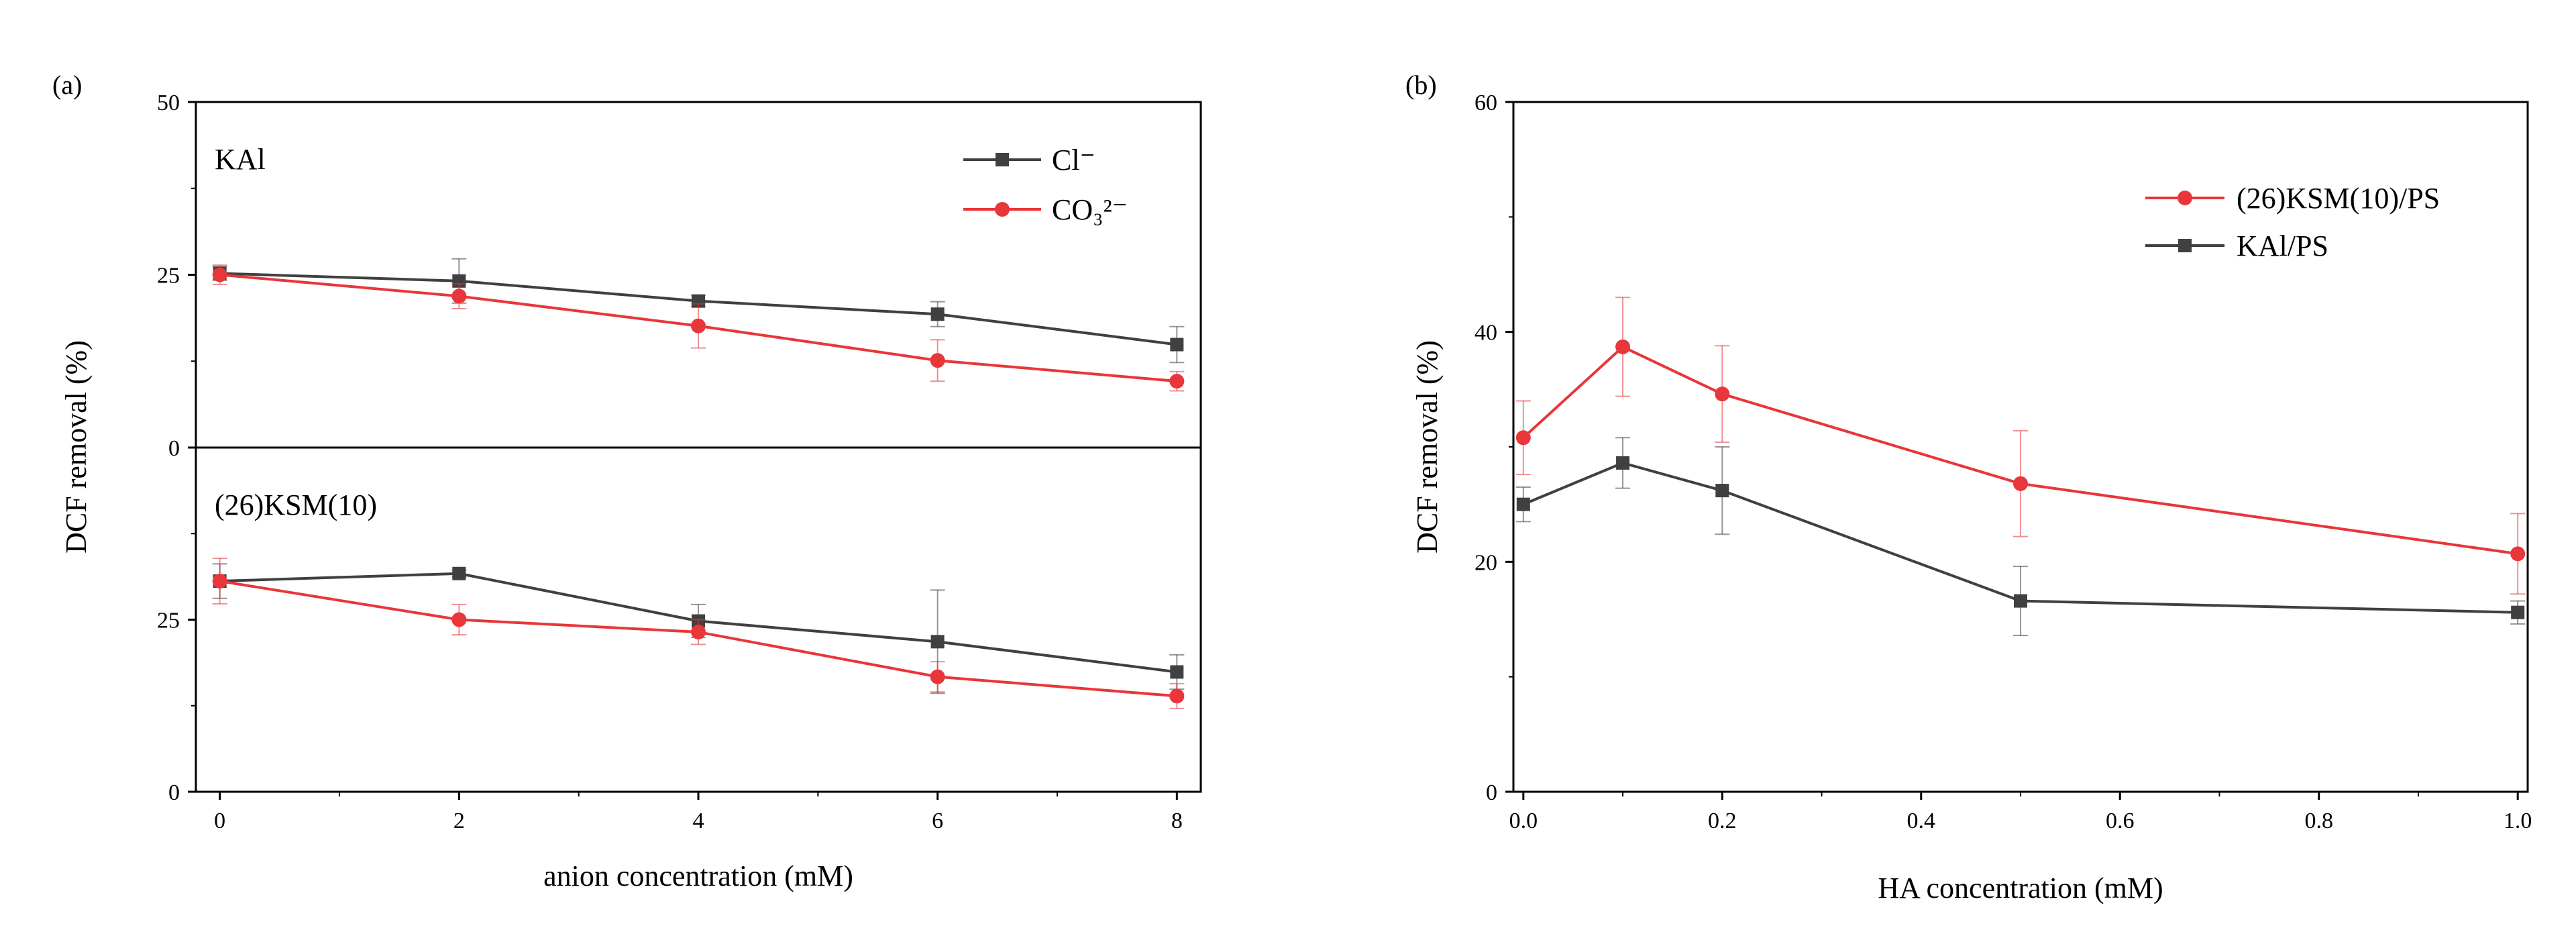 Image resolution: width=2576 pixels, height=932 pixels. I want to click on panel-b-ytick-label: 60, so click(1485, 103).